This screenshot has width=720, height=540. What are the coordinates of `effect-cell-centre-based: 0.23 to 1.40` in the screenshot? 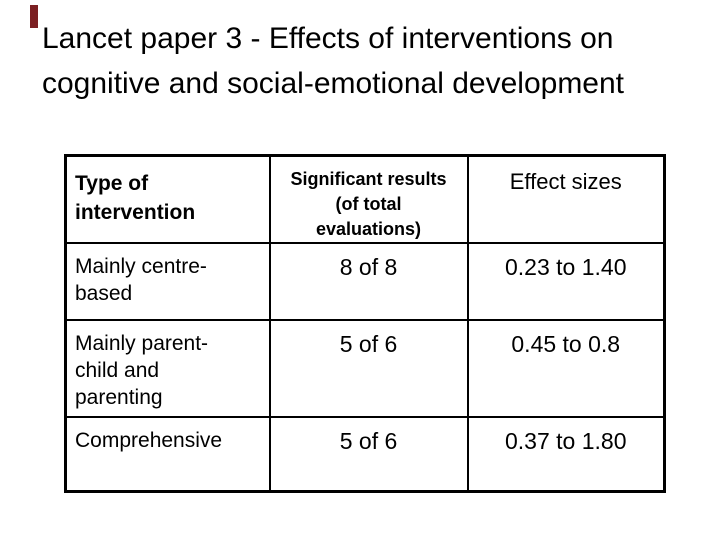 It's located at (566, 281).